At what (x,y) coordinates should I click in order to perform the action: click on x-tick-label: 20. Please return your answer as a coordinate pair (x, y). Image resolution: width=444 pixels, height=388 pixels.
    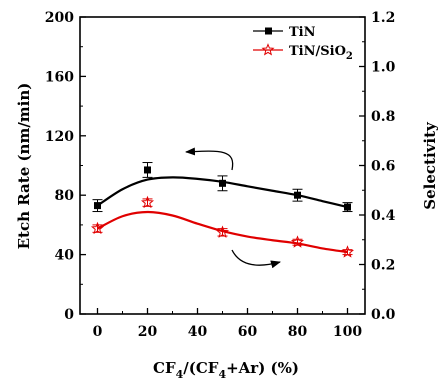
    Looking at the image, I should click on (148, 332).